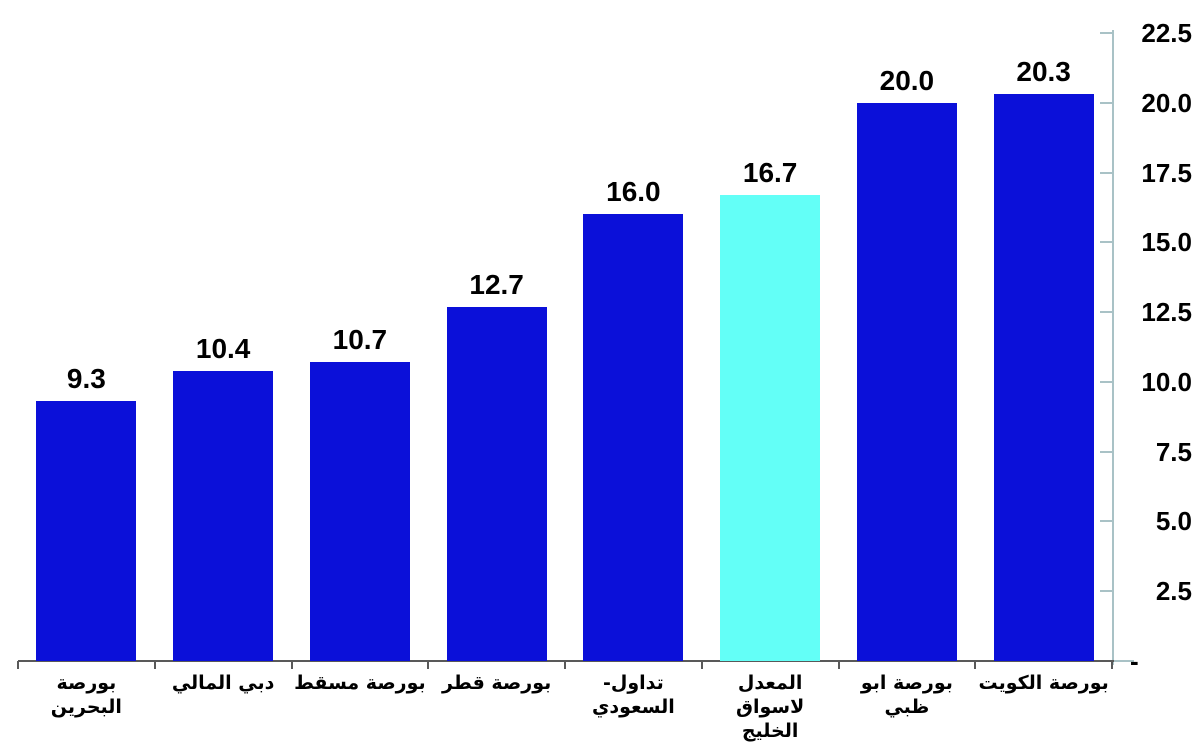 This screenshot has height=752, width=1200. I want to click on value-axis-tick-label: -, so click(1134, 661).